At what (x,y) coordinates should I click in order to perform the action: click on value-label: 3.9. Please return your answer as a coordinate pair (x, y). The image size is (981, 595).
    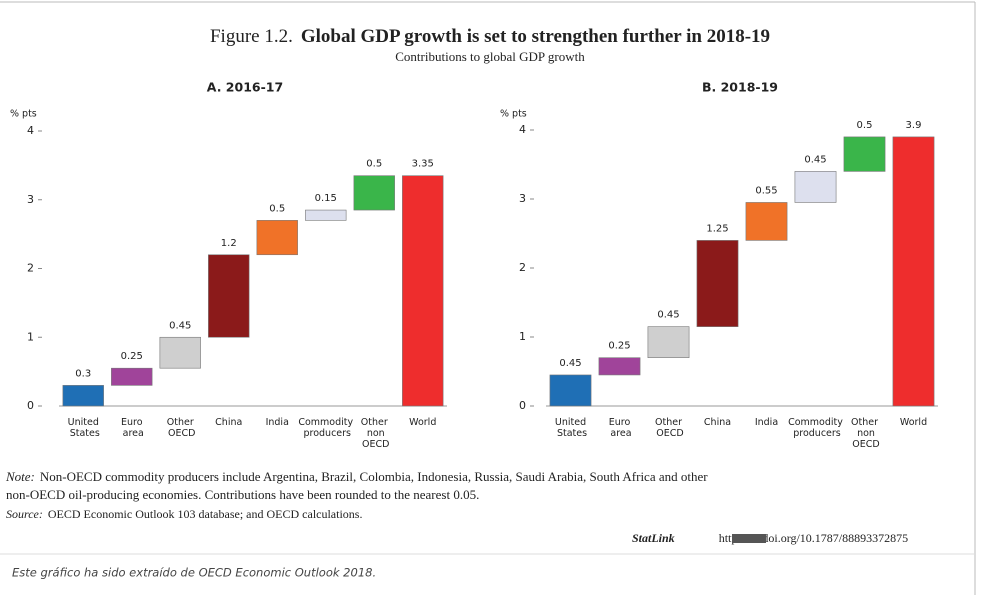
    Looking at the image, I should click on (914, 125).